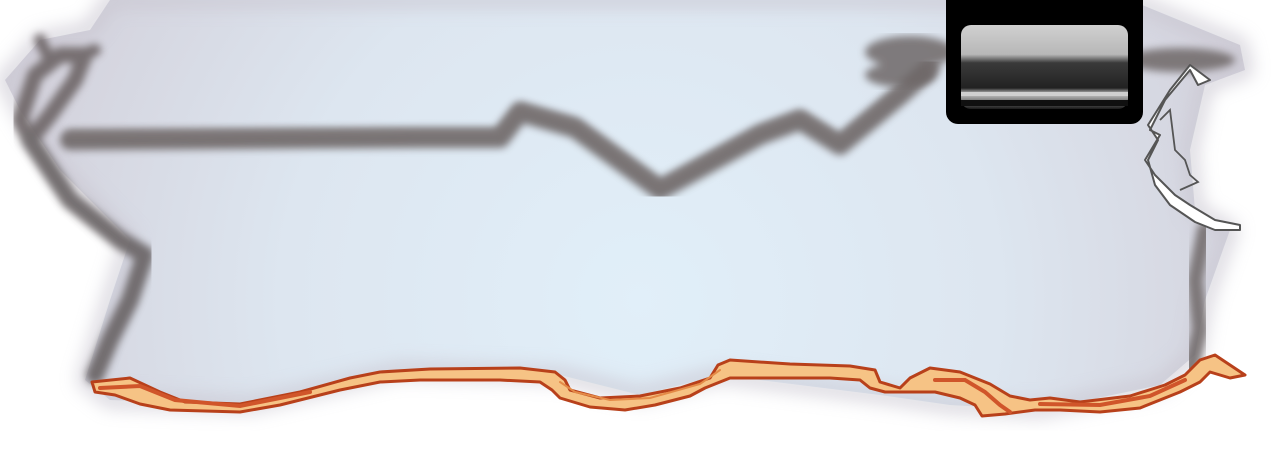  I want to click on empty-slot-tab-icon, so click(1044, 62).